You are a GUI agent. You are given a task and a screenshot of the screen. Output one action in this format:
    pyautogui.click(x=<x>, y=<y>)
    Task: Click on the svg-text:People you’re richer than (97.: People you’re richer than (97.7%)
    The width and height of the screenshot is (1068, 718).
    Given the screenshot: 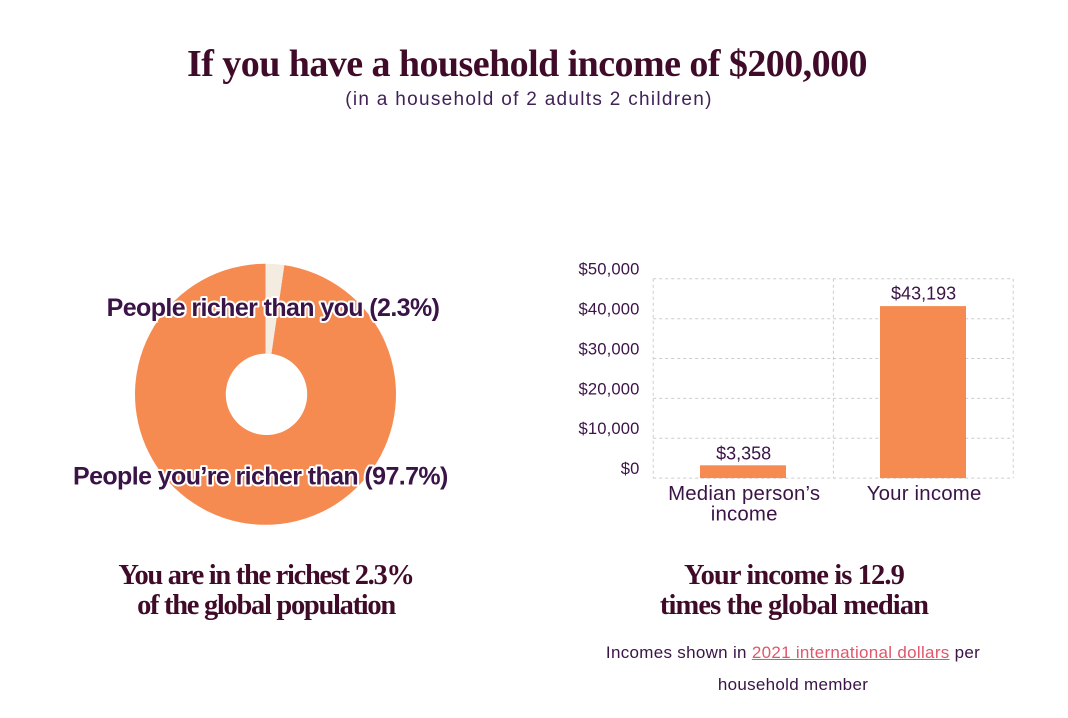 What is the action you would take?
    pyautogui.click(x=260, y=477)
    